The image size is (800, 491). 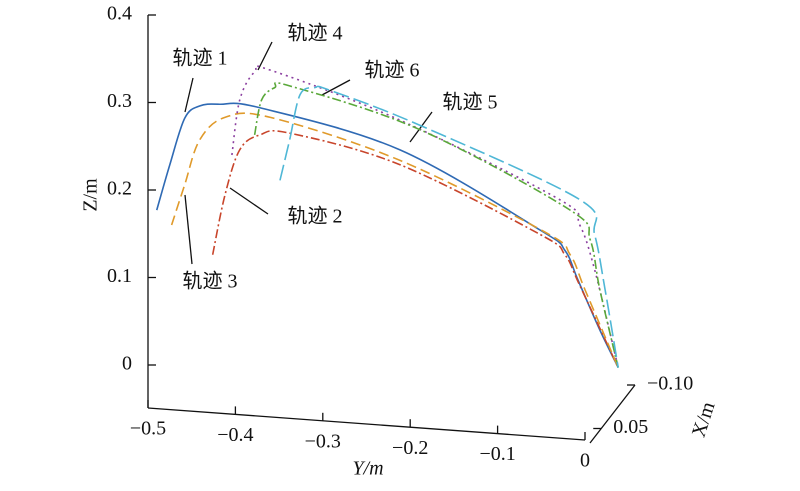 I want to click on trajectory-label: 轨迹 4, so click(x=315, y=33).